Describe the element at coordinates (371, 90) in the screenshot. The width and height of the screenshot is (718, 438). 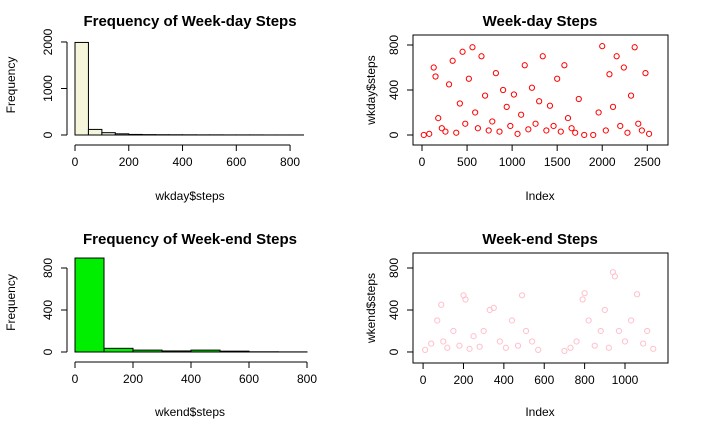
I see `y-axis-label: wkday$steps` at that location.